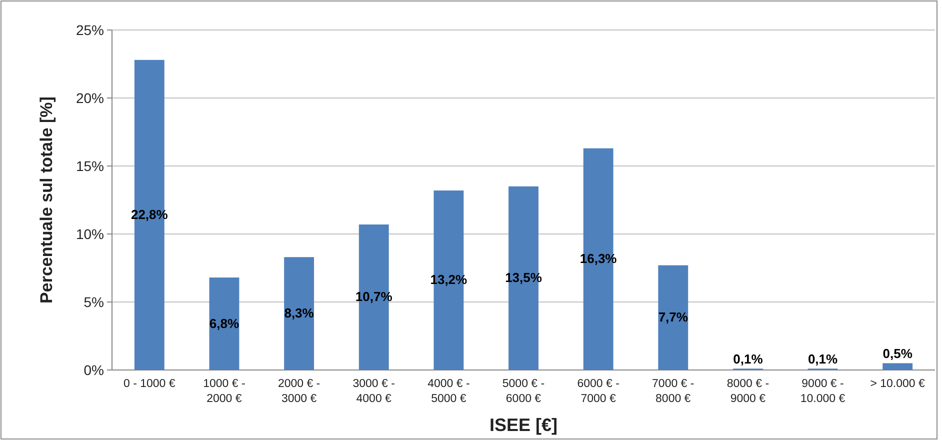  I want to click on y-tick-label: 5%, so click(94, 302).